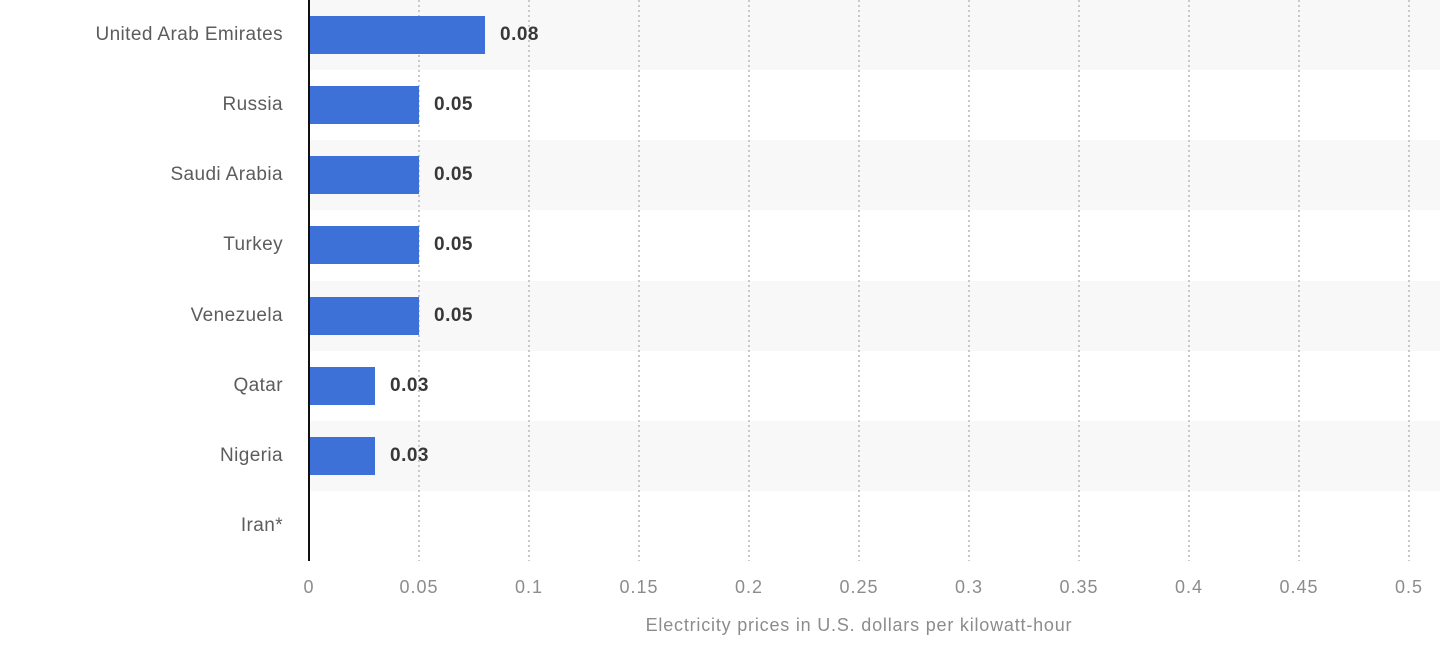 This screenshot has height=672, width=1440. Describe the element at coordinates (1299, 587) in the screenshot. I see `x-tick-label: 0.45` at that location.